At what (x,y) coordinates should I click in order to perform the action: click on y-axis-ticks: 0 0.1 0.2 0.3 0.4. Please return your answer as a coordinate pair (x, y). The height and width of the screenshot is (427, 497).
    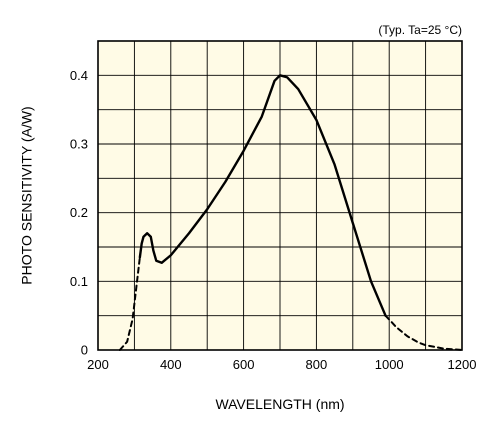
    Looking at the image, I should click on (79, 213).